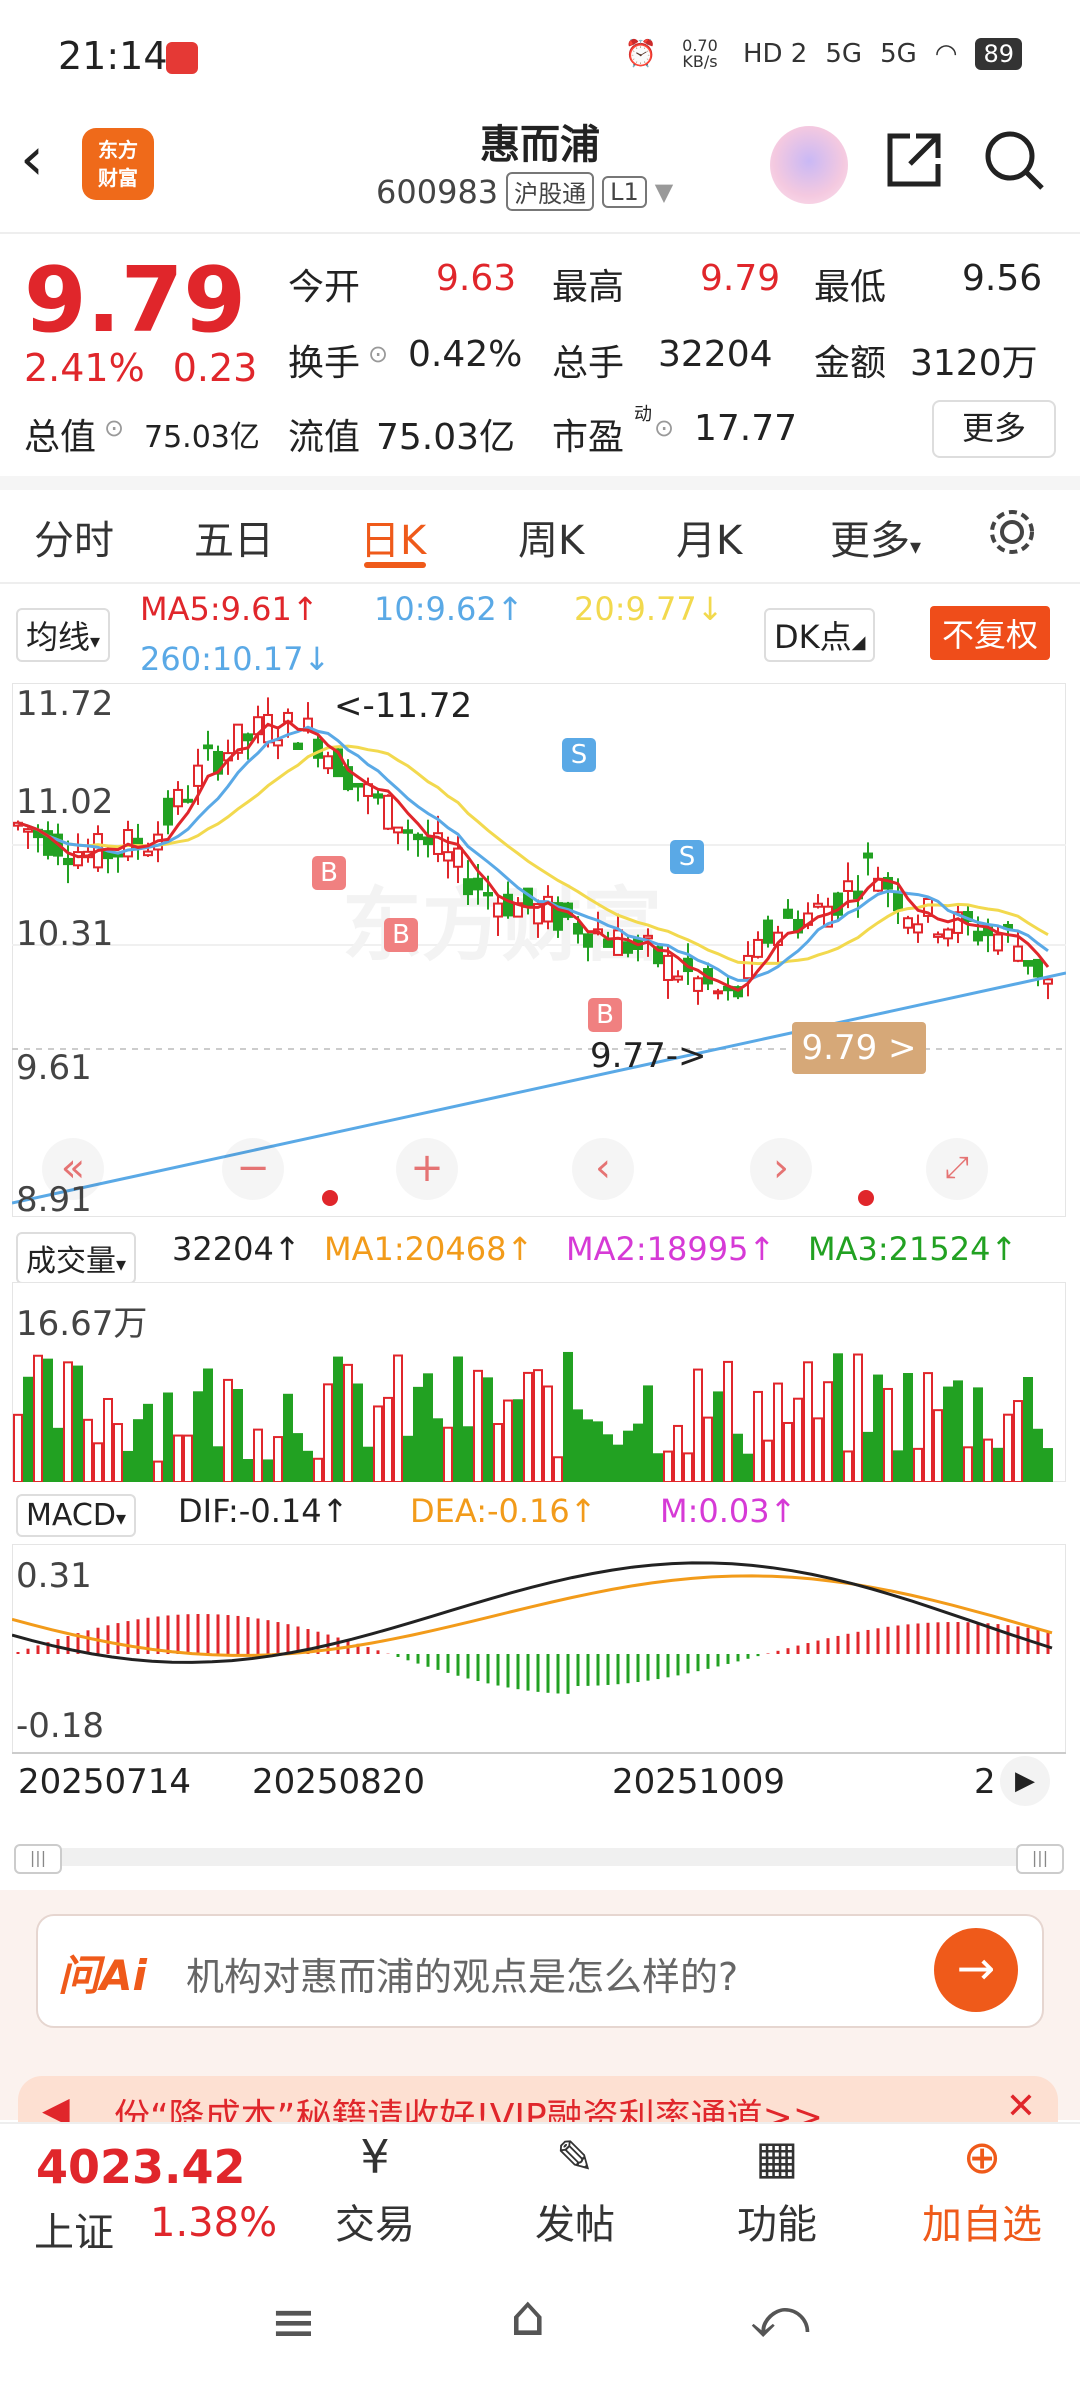  What do you see at coordinates (740, 278) in the screenshot?
I see `high-value: 9.79` at bounding box center [740, 278].